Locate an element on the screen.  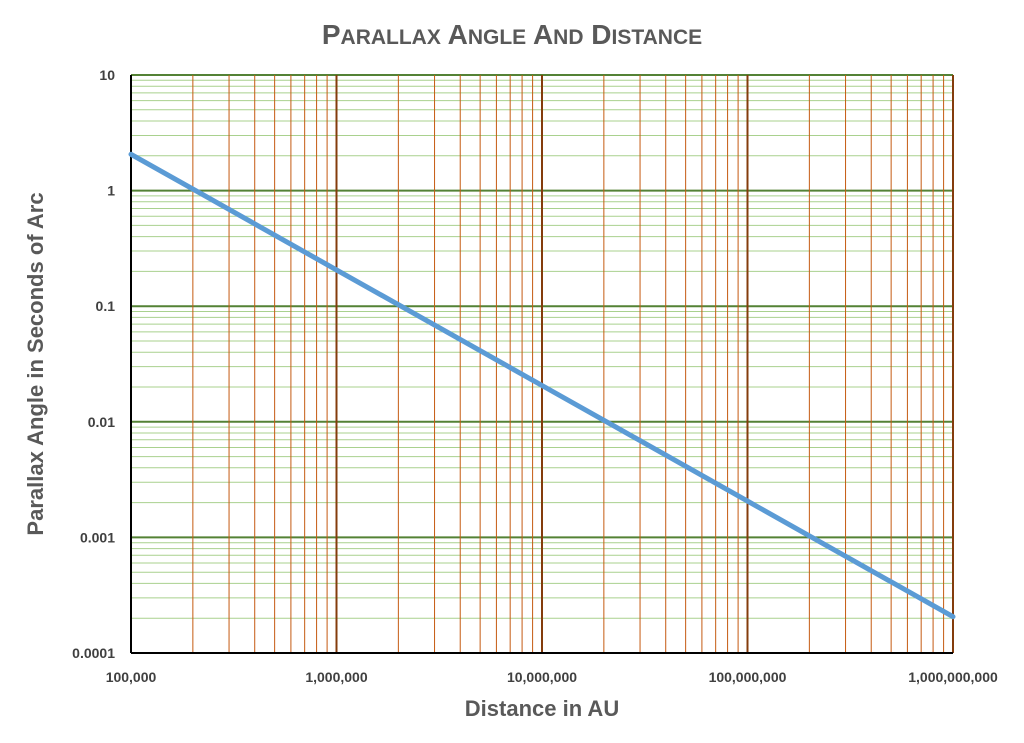
x-tick-label: 100,000,000 is located at coordinates (748, 677).